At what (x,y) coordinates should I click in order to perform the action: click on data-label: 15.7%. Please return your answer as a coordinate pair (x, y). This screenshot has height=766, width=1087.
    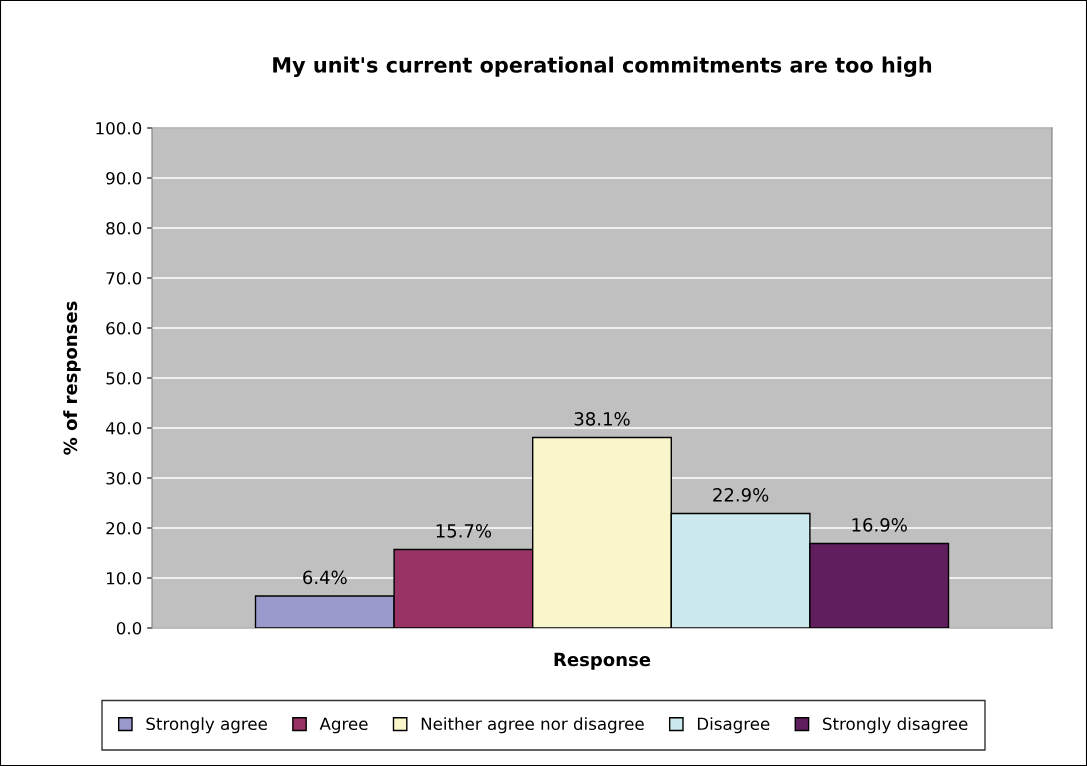
    Looking at the image, I should click on (464, 531).